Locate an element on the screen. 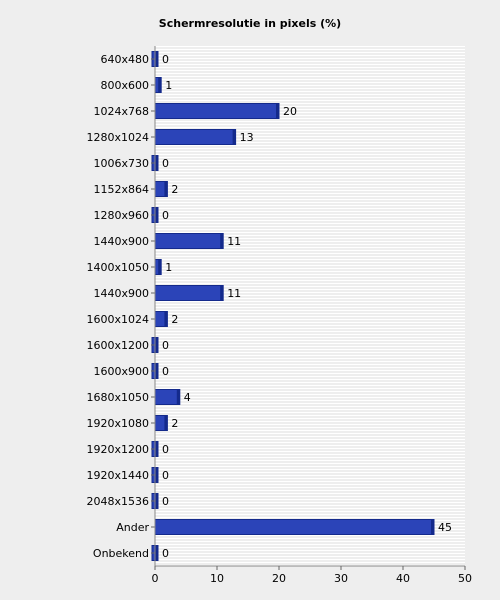  y-tick-label: 1600x900 is located at coordinates (122, 371).